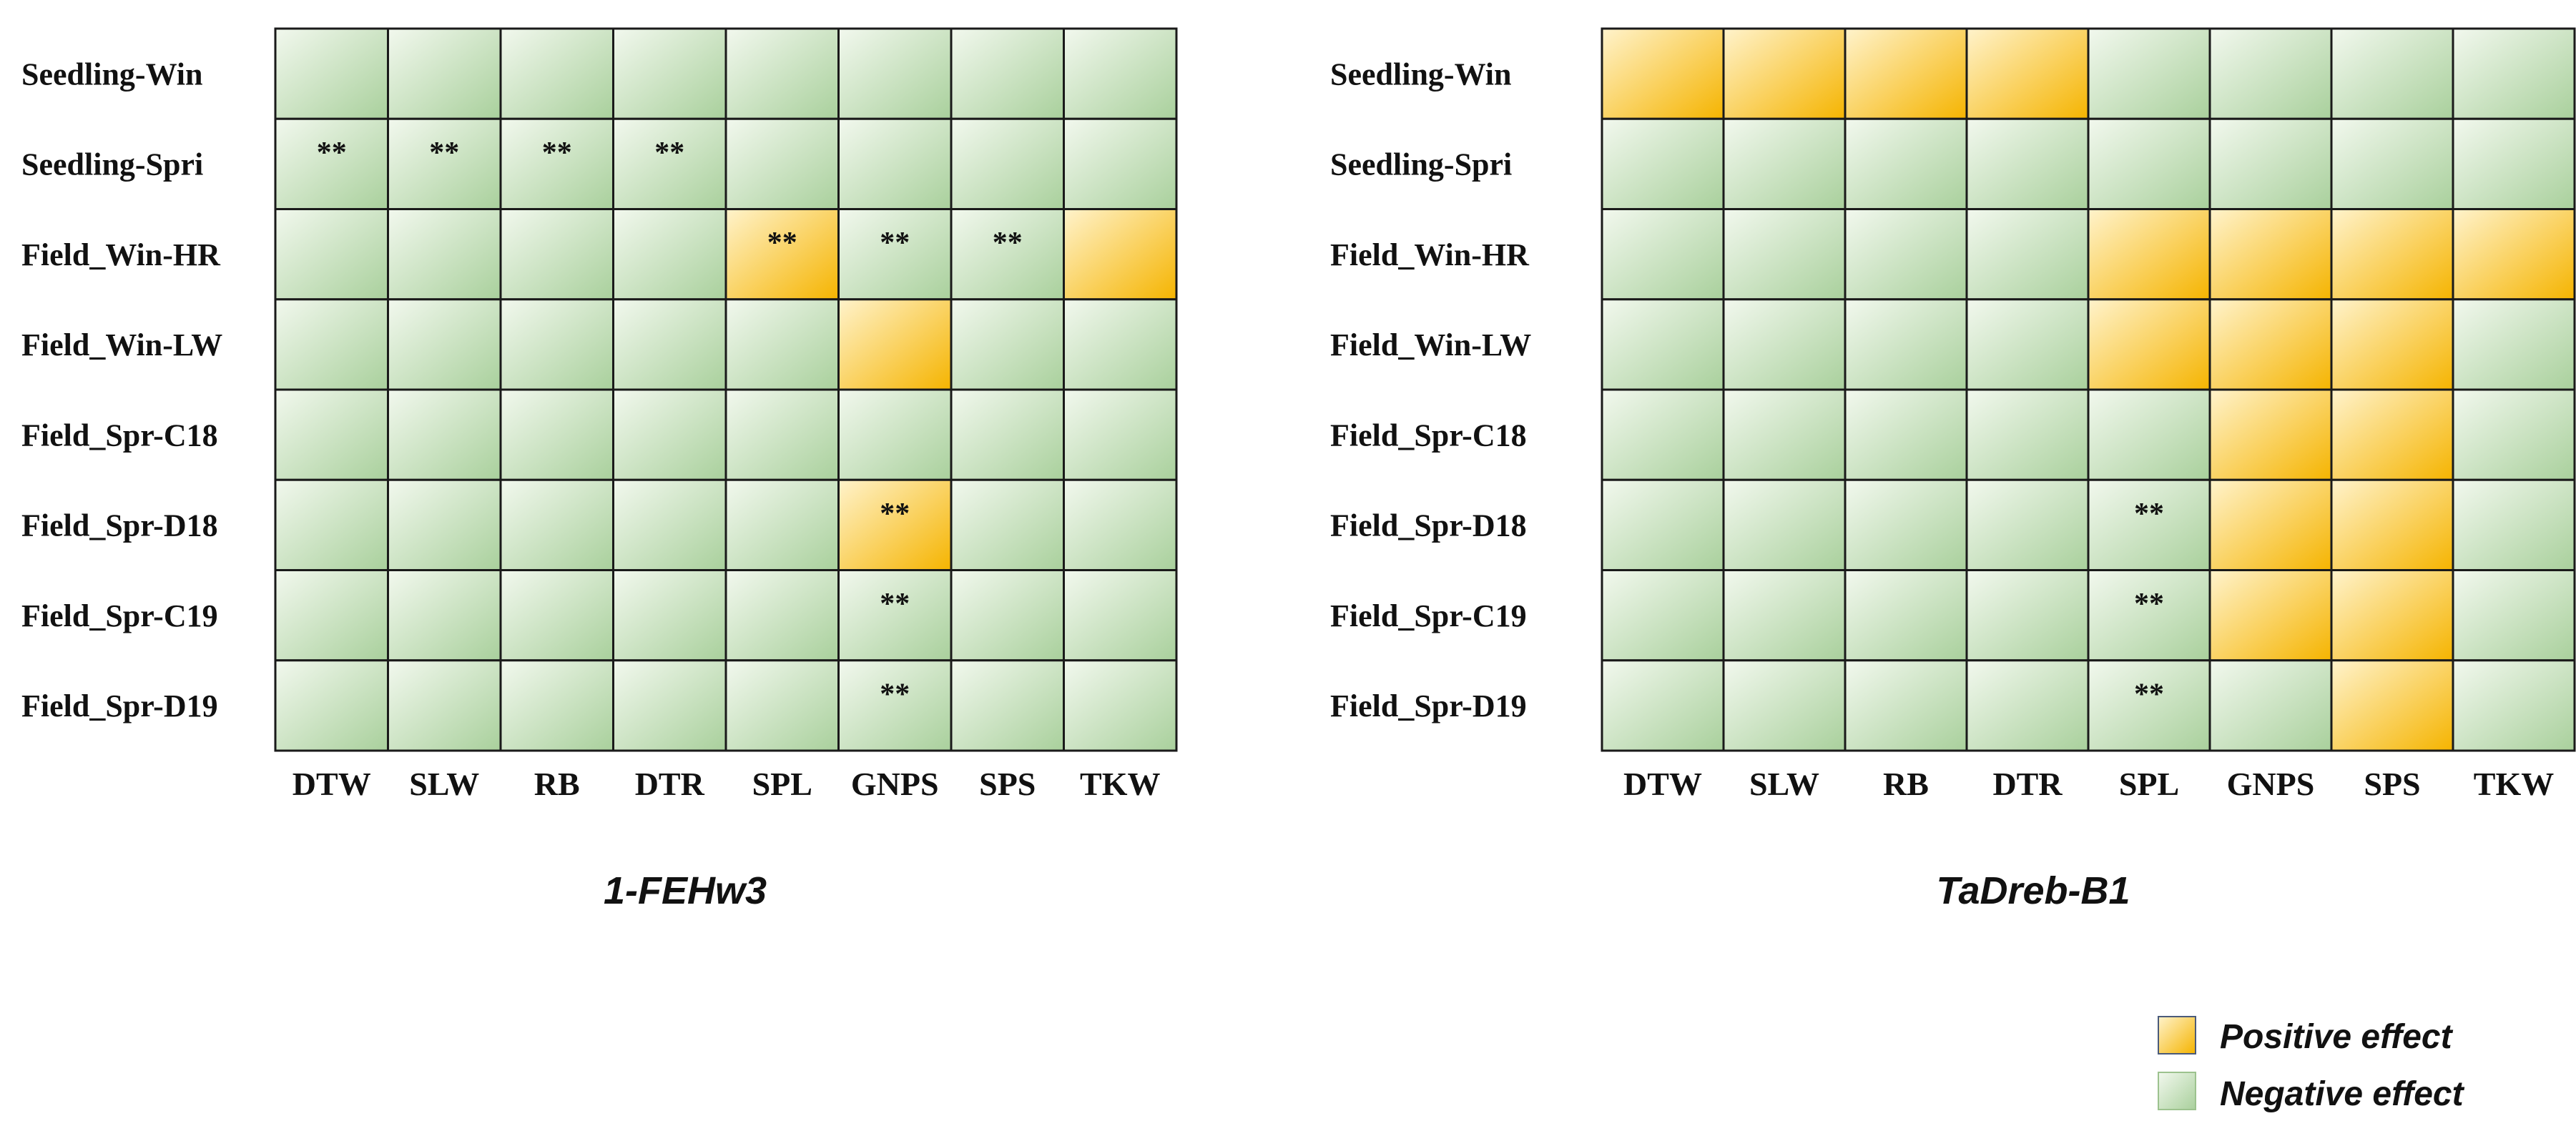 The width and height of the screenshot is (2576, 1141). What do you see at coordinates (782, 434) in the screenshot?
I see `heatmap-cell-field-spr-c18-spl` at bounding box center [782, 434].